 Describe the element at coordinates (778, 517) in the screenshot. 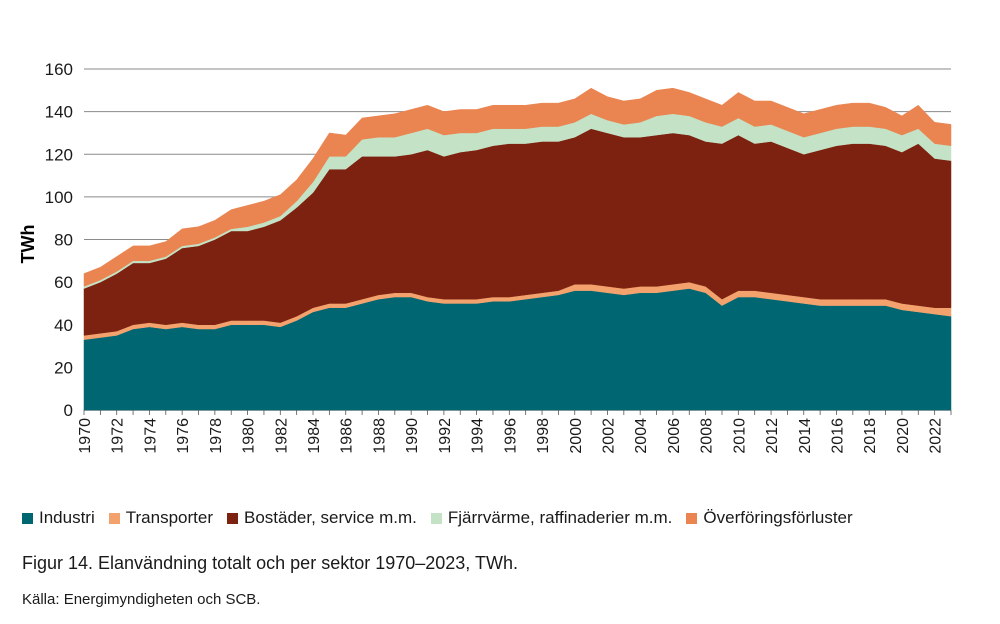

I see `legend-label: Överföringsförluster` at that location.